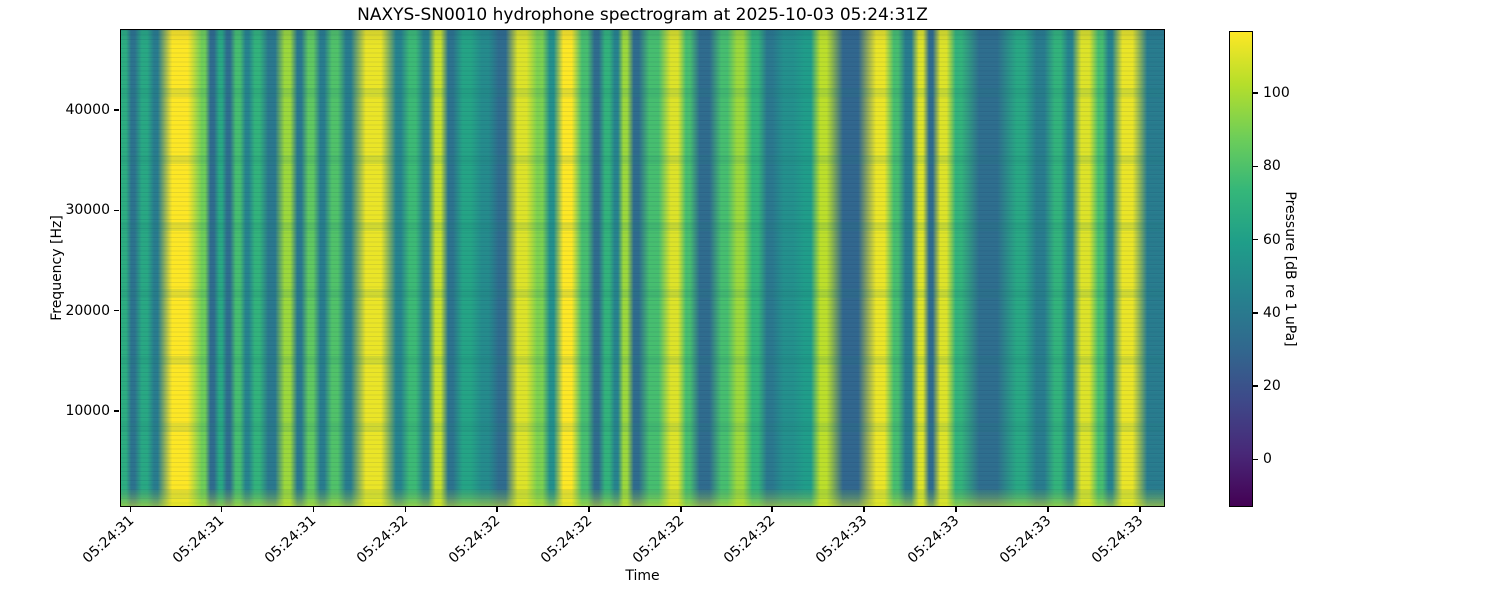 This screenshot has height=600, width=1500. What do you see at coordinates (1117, 539) in the screenshot?
I see `x-tick-label-text: 05:24:33` at bounding box center [1117, 539].